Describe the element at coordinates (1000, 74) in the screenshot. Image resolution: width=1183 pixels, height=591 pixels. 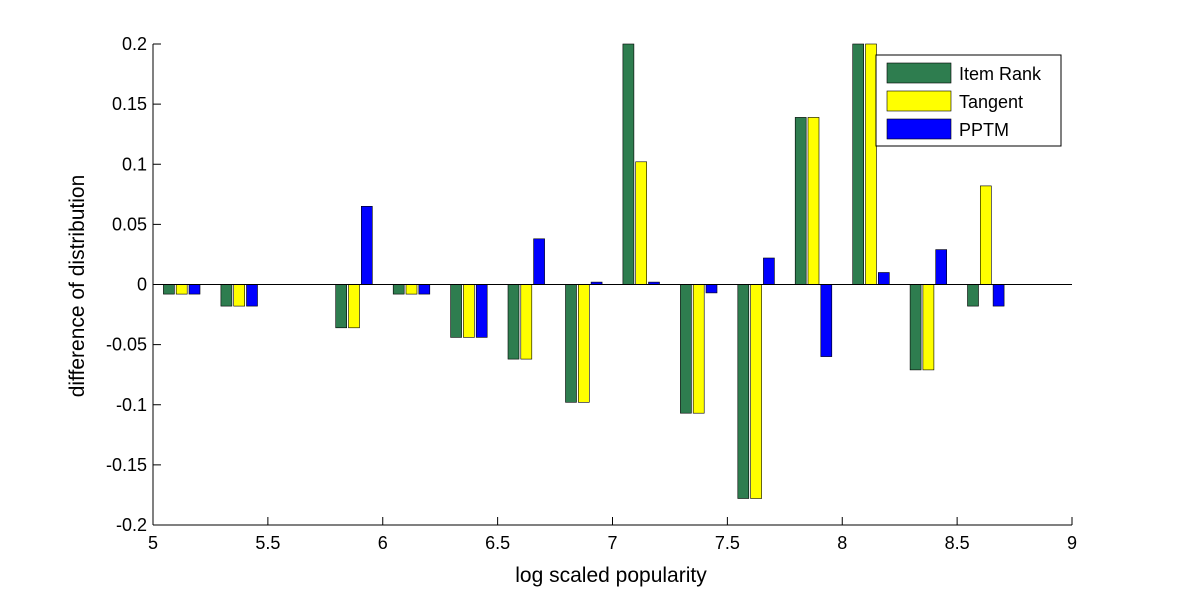
I see `legend-label-0: Item Rank` at that location.